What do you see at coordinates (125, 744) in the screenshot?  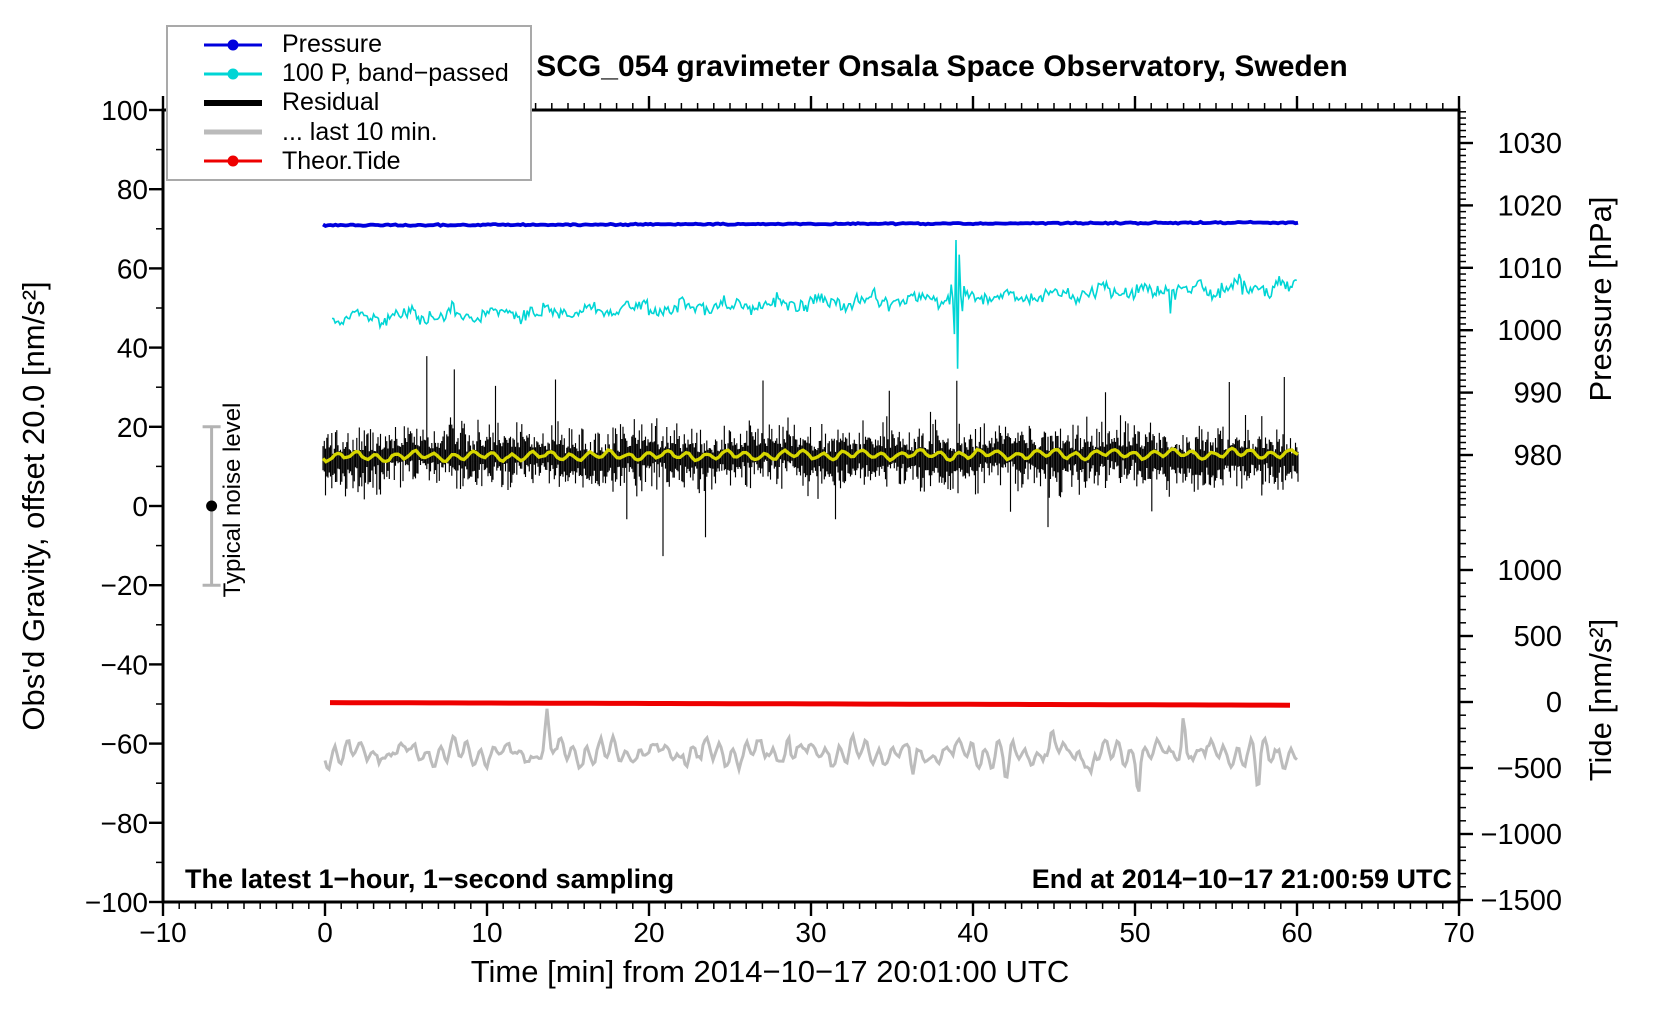 I see `svg-text: −60` at bounding box center [125, 744].